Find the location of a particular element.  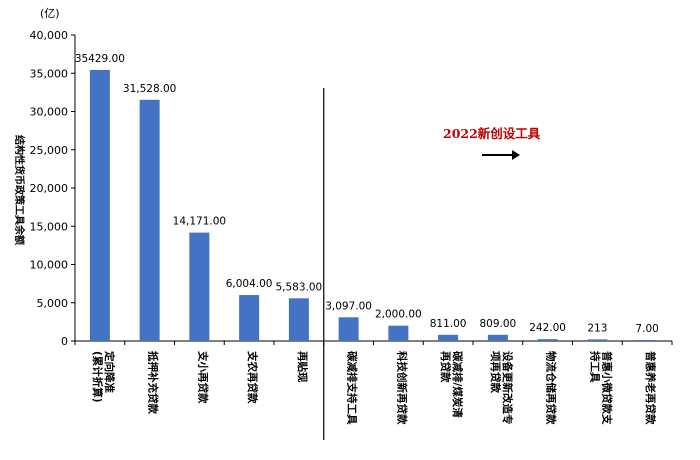

y-tick-label: 25,000 is located at coordinates (49, 150).